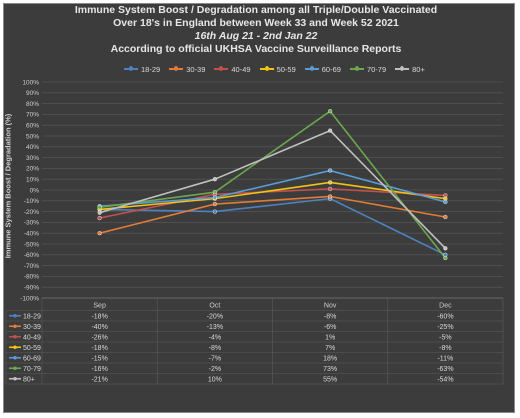 The height and width of the screenshot is (418, 520). Describe the element at coordinates (31, 223) in the screenshot. I see `y-tick-label: -30%` at that location.